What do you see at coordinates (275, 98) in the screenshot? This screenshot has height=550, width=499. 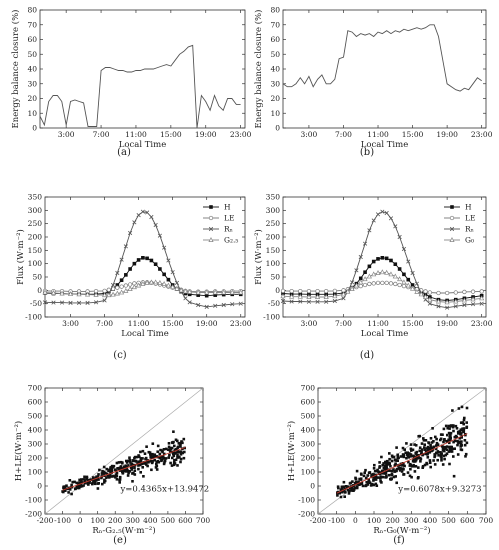 I see `y-tick-label: 20` at bounding box center [275, 98].